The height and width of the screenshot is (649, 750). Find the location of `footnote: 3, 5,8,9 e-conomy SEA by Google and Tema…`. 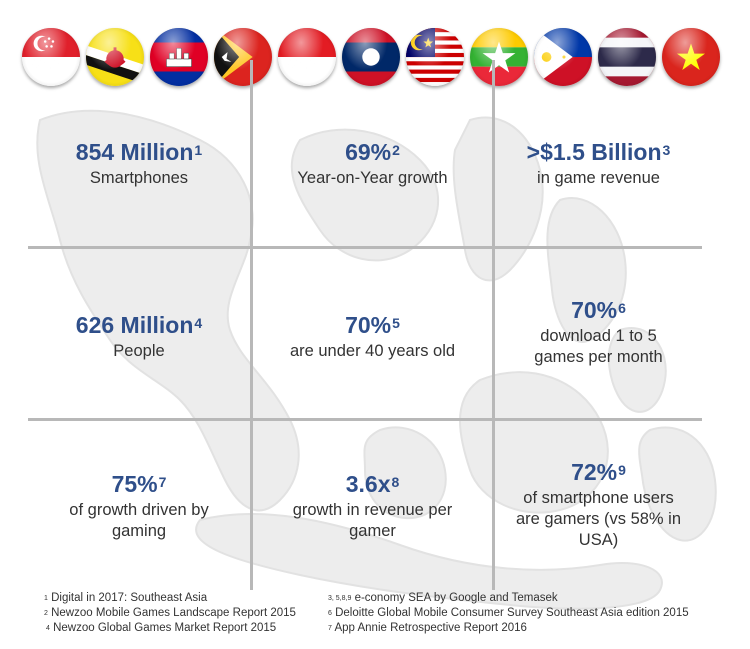

footnote: 3, 5,8,9 e-conomy SEA by Google and Tema… is located at coordinates (443, 598).